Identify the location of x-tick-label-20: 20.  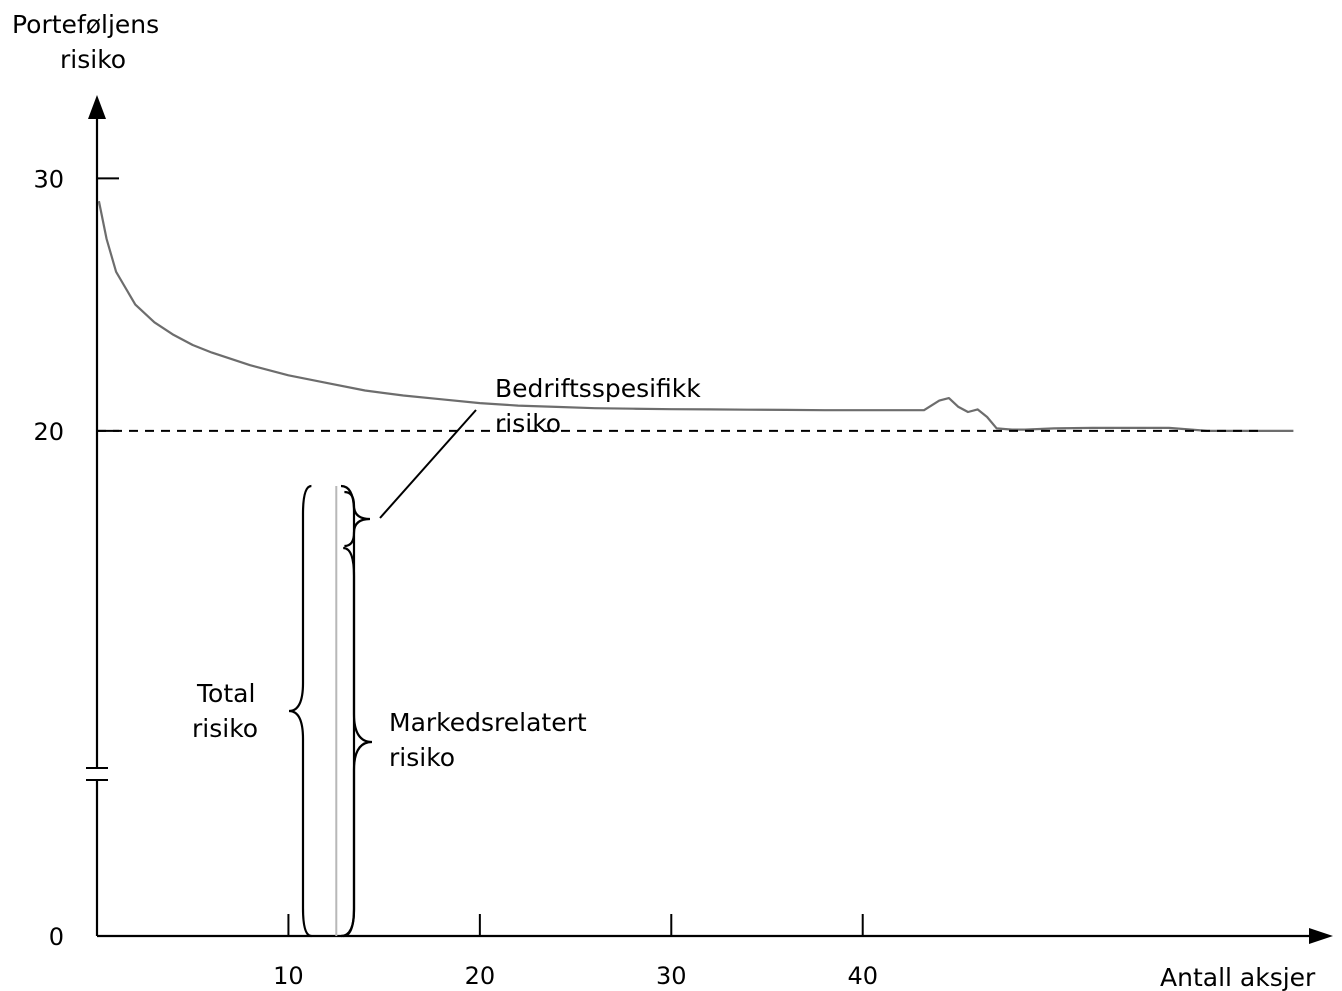
(480, 976).